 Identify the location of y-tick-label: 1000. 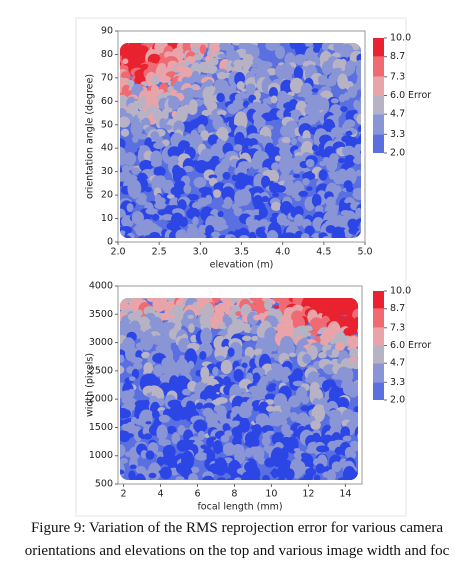
(101, 455).